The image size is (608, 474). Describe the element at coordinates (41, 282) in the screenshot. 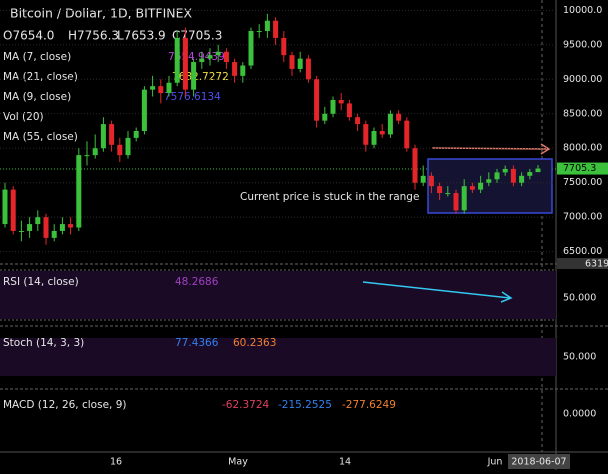

I see `rsi-label: RSI (14, close)` at that location.